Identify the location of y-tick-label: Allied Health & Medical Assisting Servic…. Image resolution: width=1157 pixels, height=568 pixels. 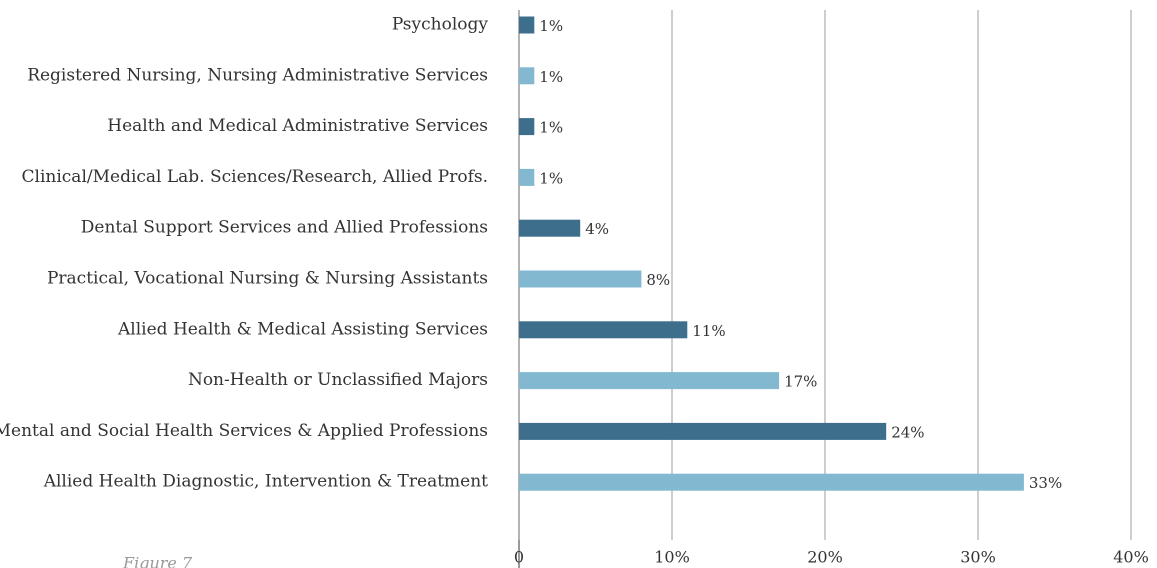
(302, 329).